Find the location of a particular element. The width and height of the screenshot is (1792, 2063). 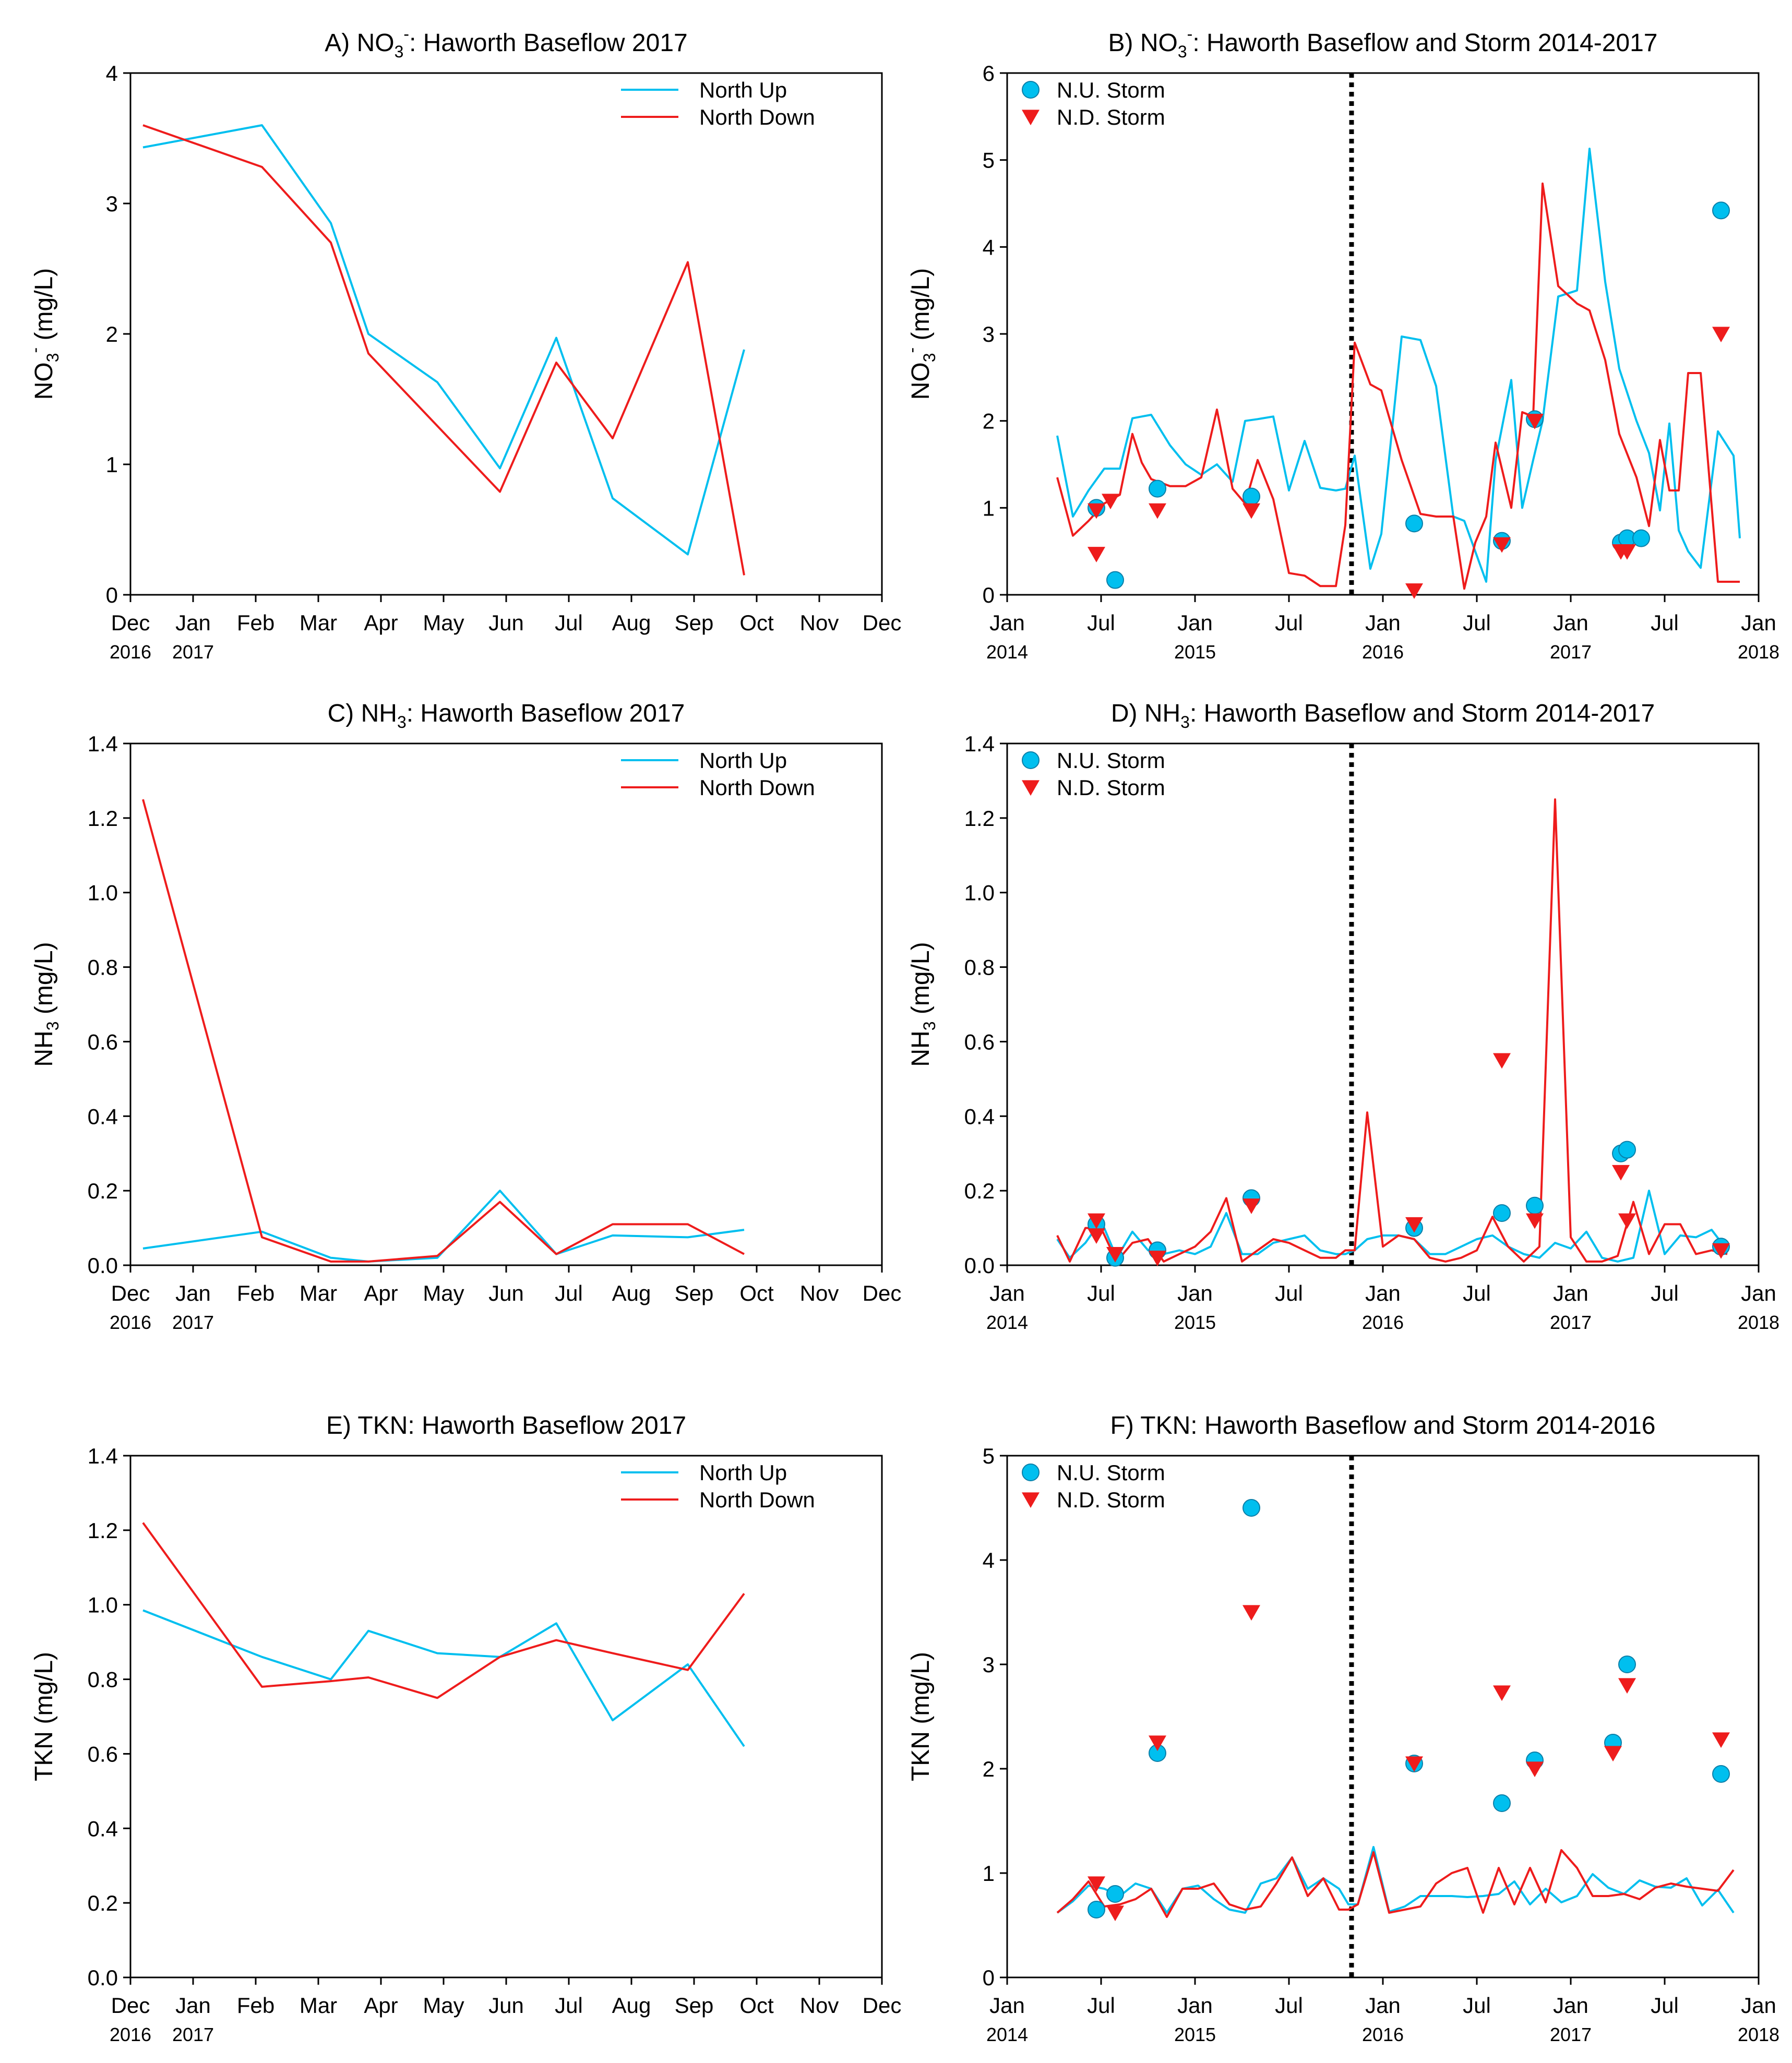

x-tick-label-f-7: Jul is located at coordinates (1665, 2005).